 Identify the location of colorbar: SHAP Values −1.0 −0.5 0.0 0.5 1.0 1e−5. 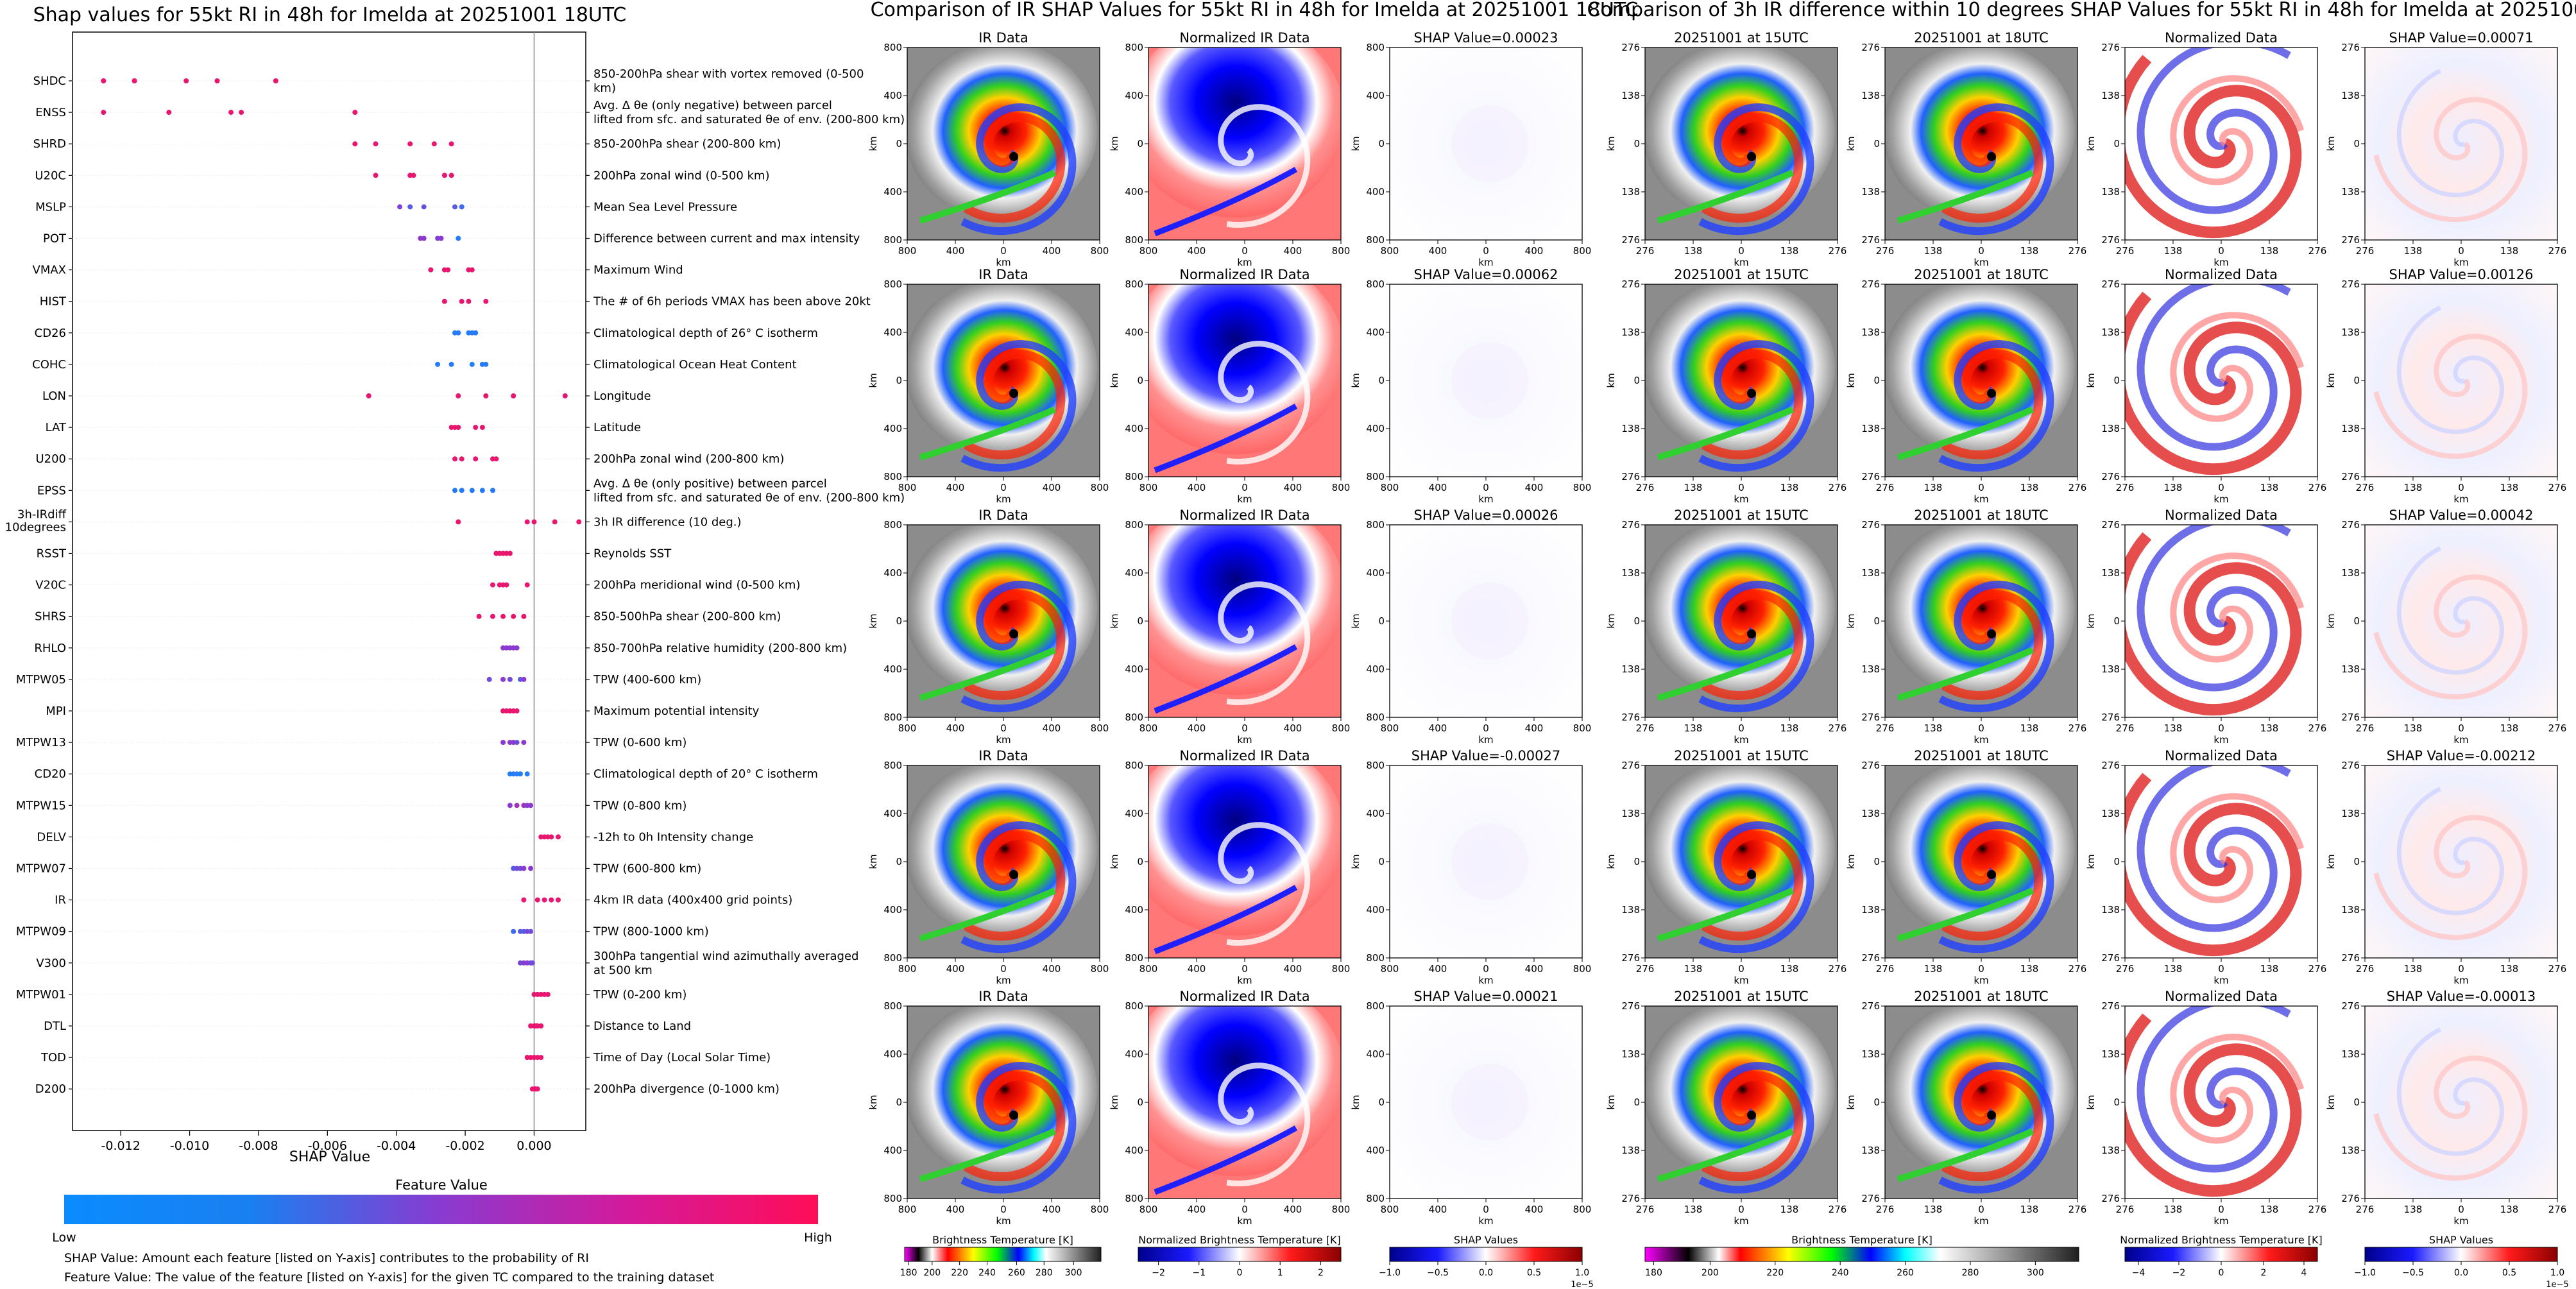
(1486, 1261).